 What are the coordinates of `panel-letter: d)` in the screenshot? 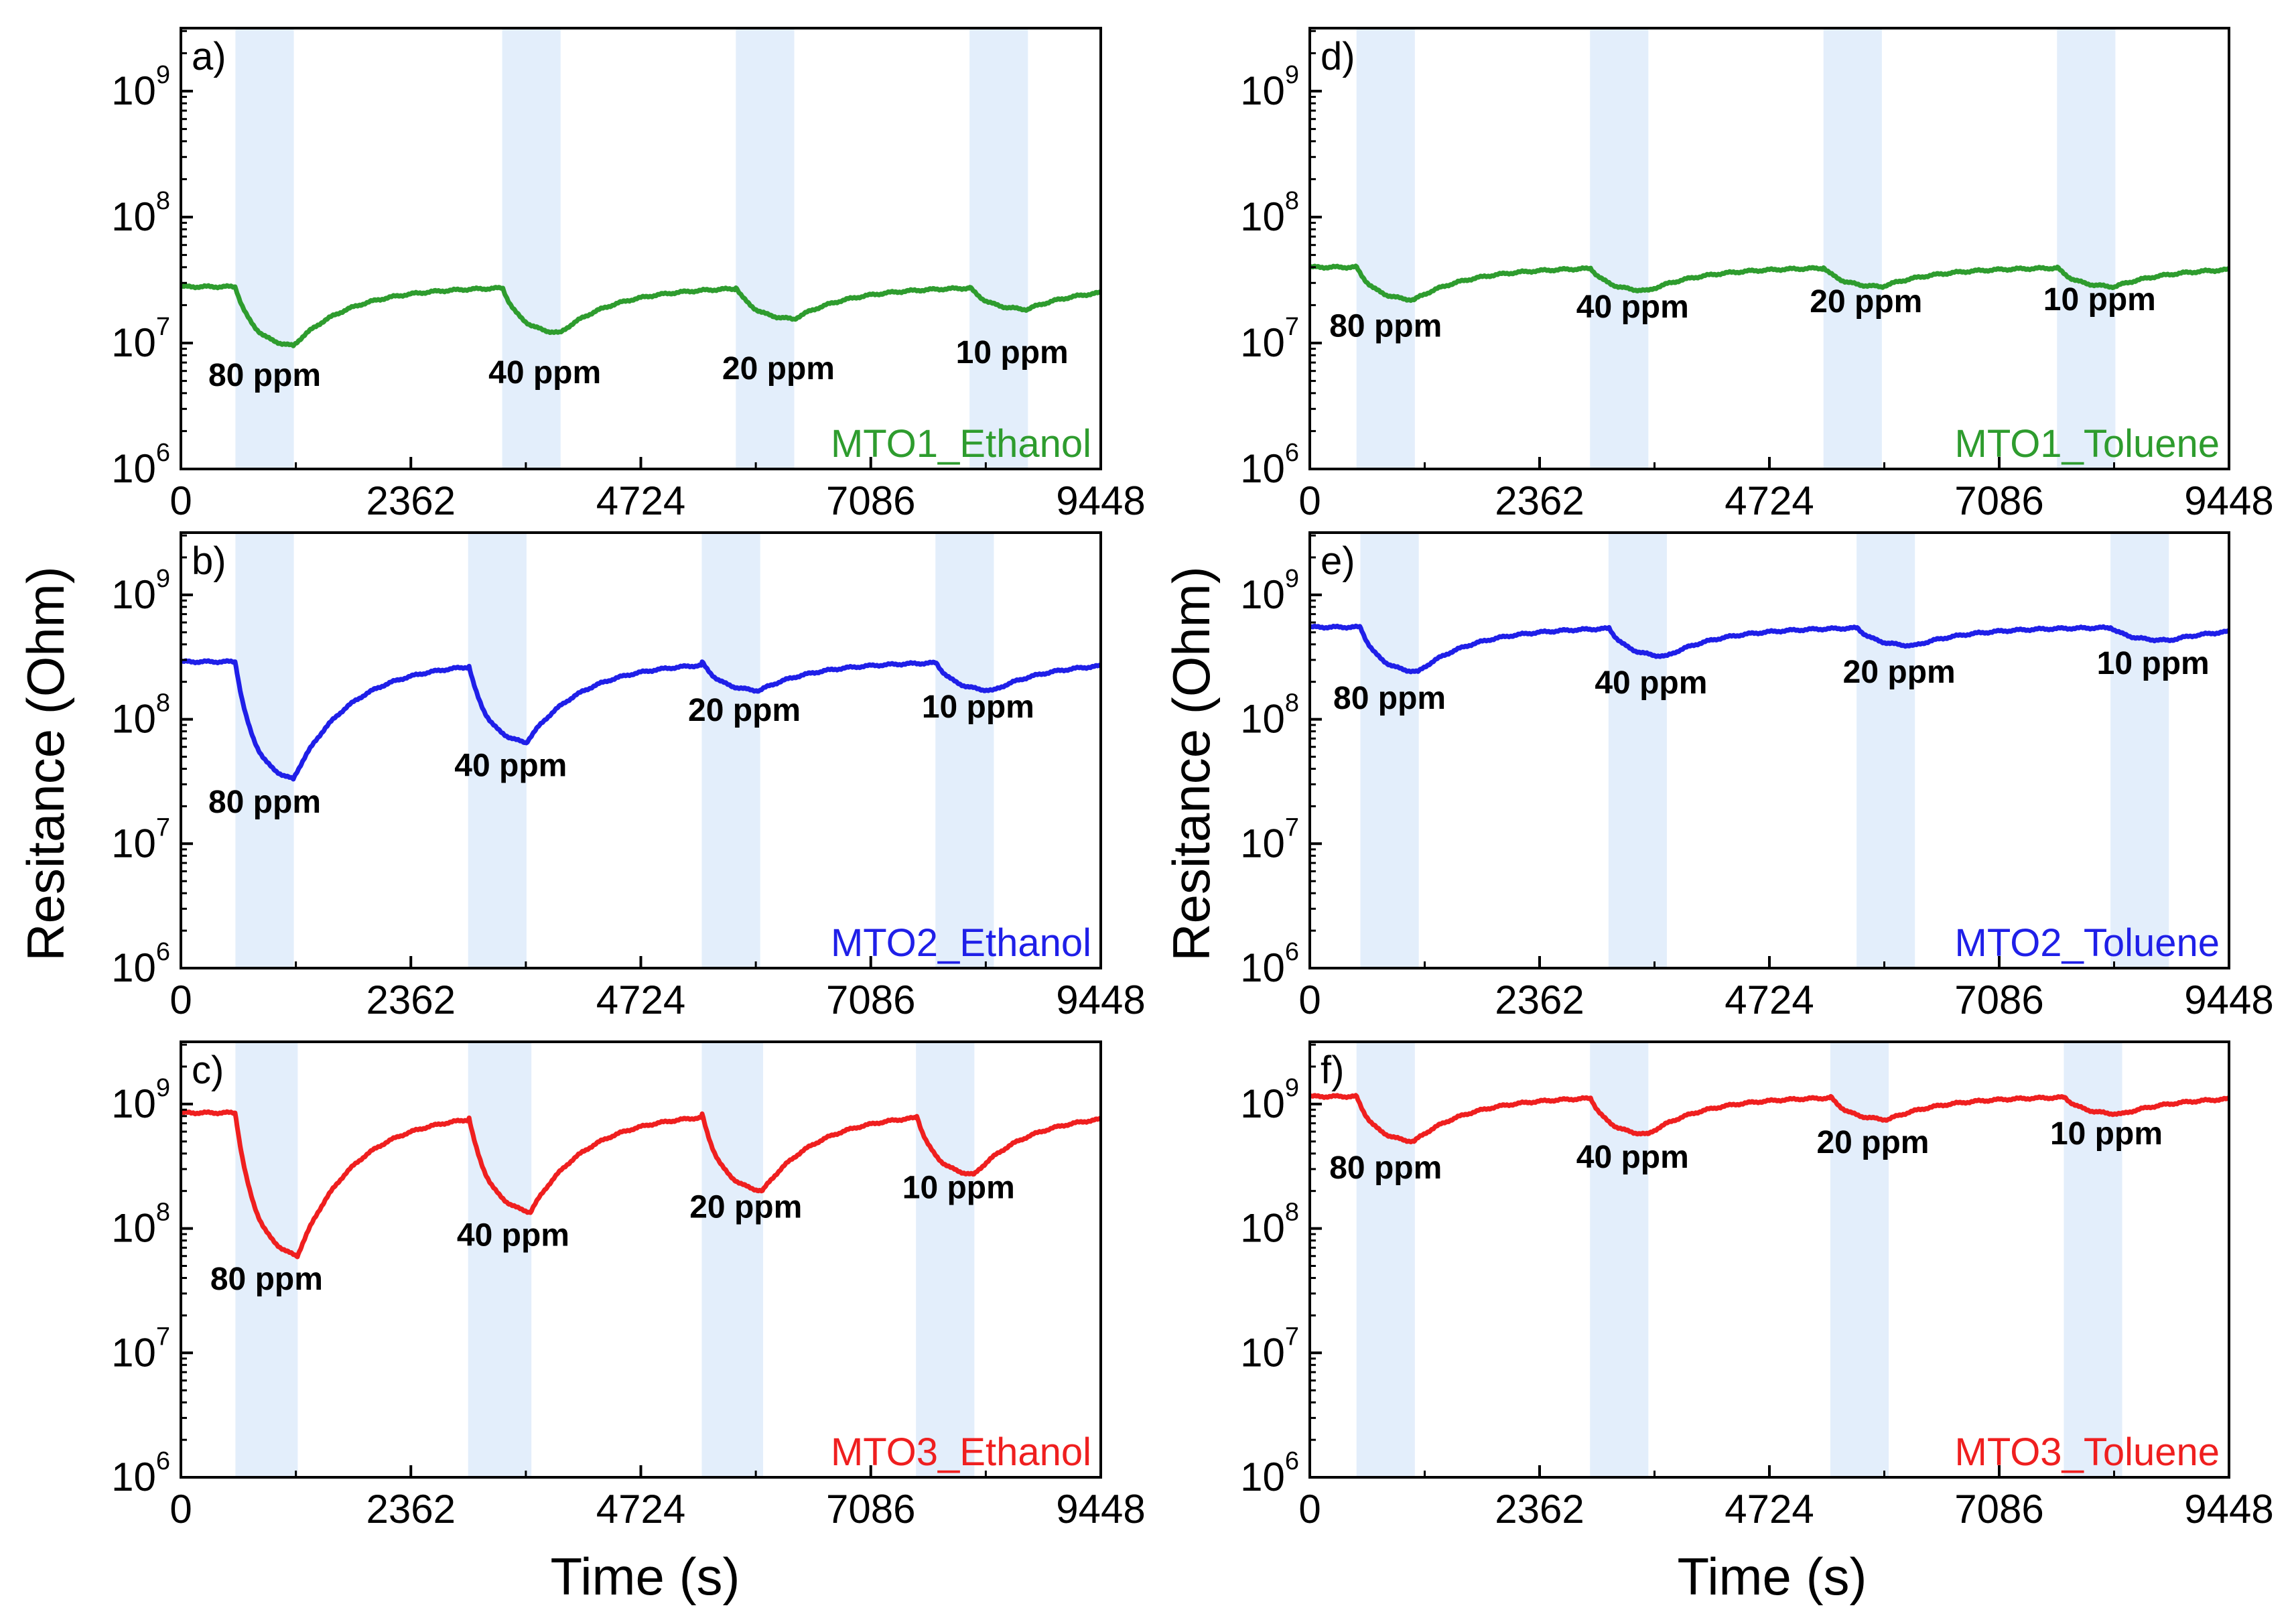 It's located at (1338, 57).